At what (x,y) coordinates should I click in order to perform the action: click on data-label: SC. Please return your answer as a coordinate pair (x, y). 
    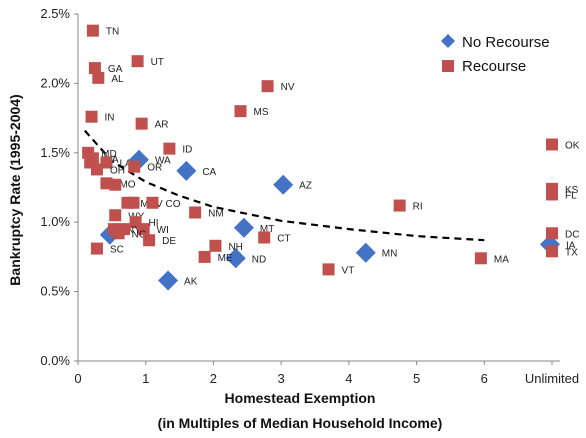
    Looking at the image, I should click on (117, 250).